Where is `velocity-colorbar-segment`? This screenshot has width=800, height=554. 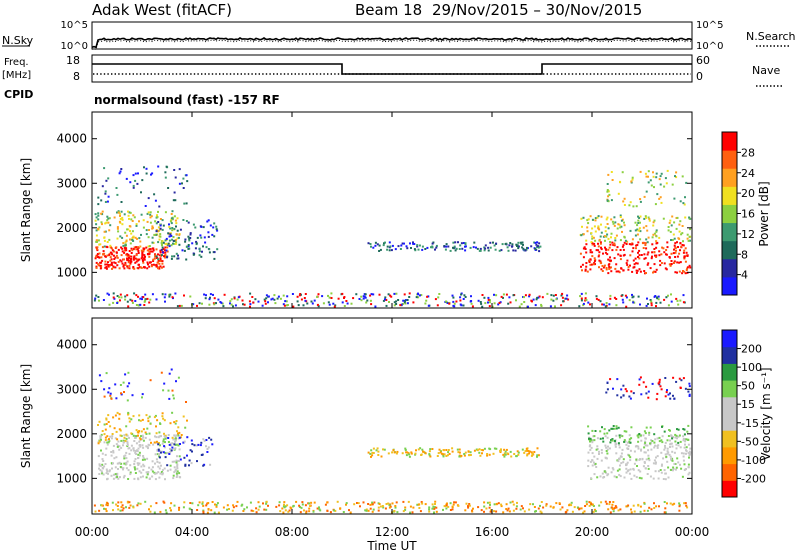
velocity-colorbar-segment is located at coordinates (729, 422).